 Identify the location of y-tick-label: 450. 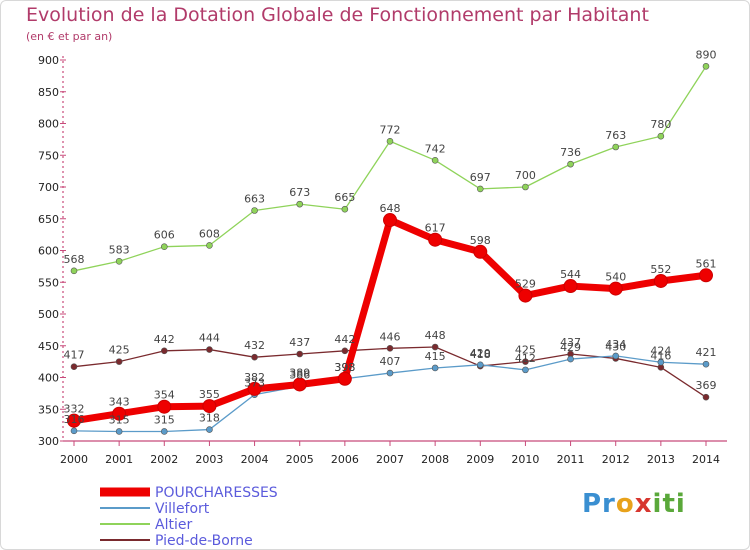
(48, 346).